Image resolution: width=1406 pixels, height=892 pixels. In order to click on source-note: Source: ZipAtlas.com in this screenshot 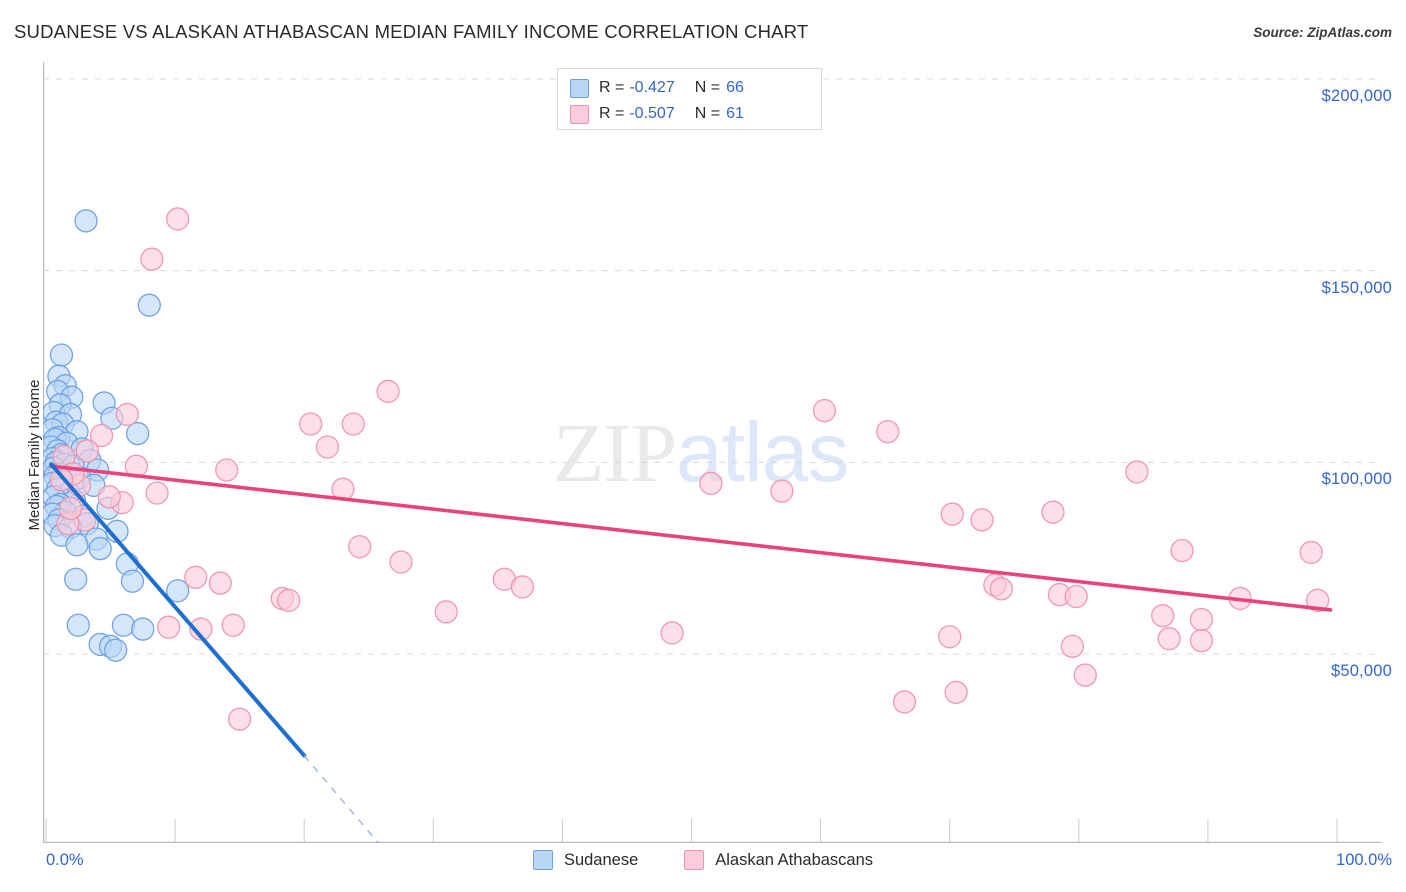, I will do `click(1322, 32)`.